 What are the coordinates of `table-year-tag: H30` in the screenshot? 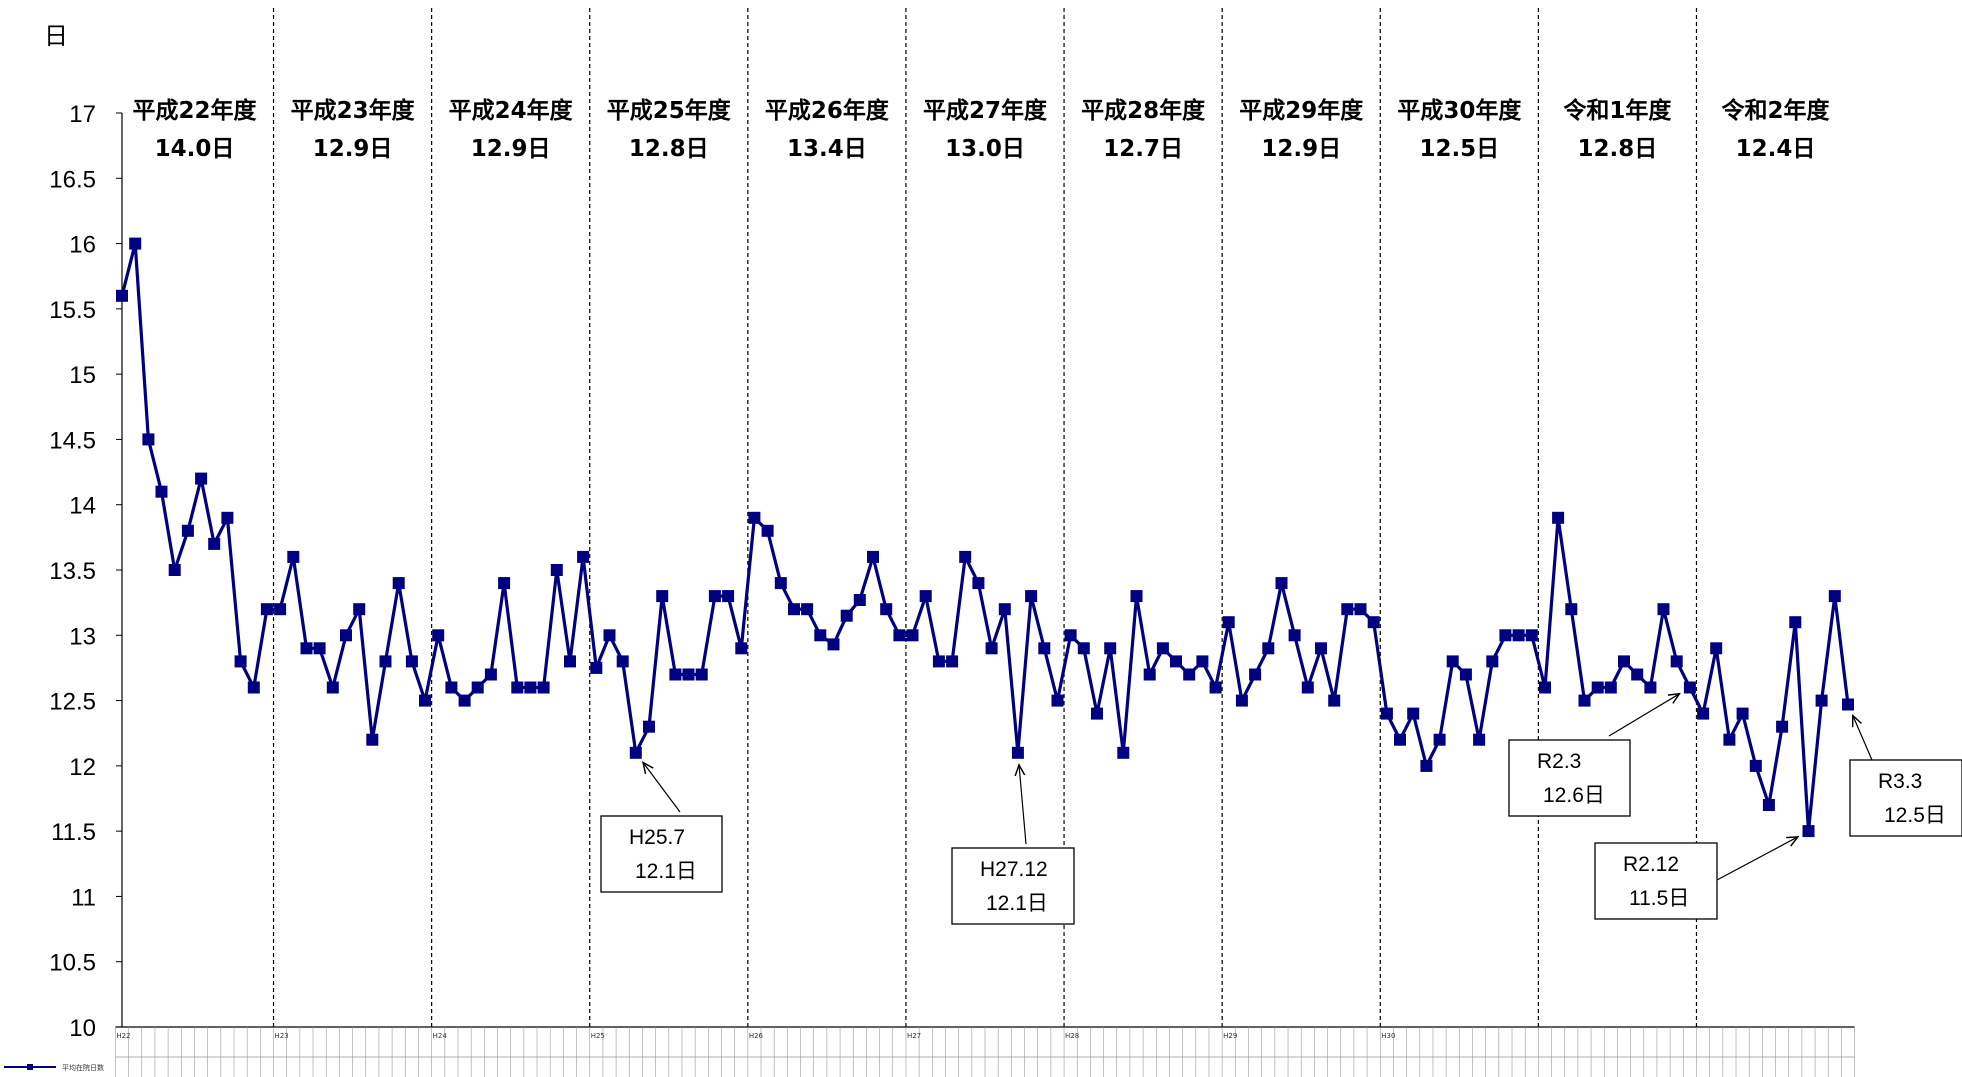 It's located at (1388, 1036).